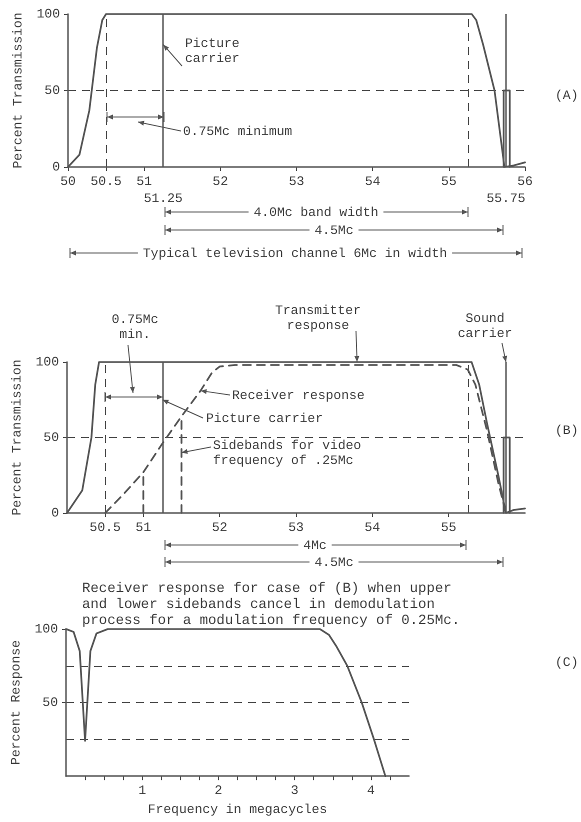 The width and height of the screenshot is (581, 822). What do you see at coordinates (237, 131) in the screenshot?
I see `annotation: 0.75Mc minimum` at bounding box center [237, 131].